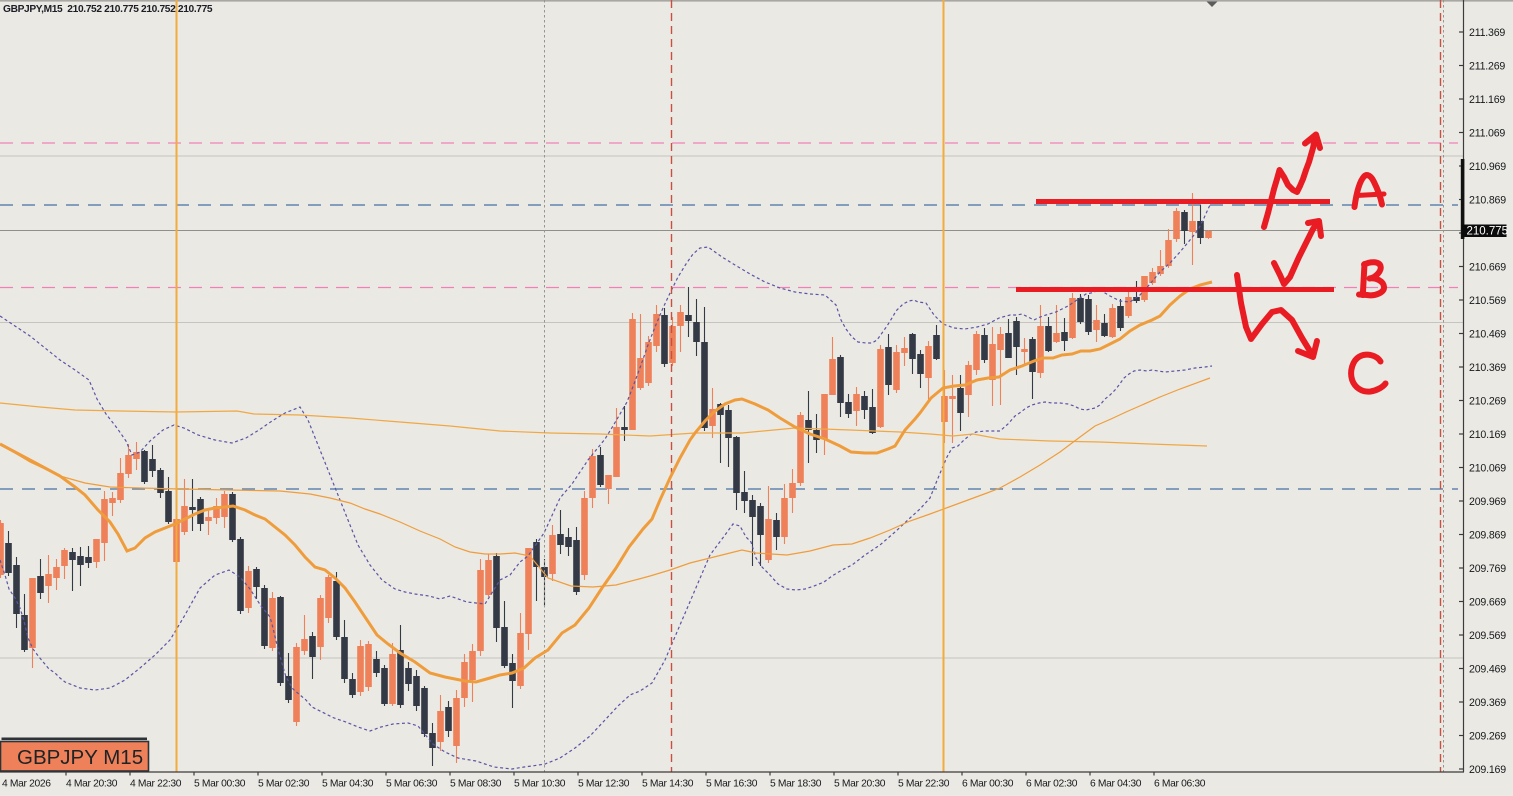 The width and height of the screenshot is (1513, 796). What do you see at coordinates (1487, 368) in the screenshot?
I see `svg-text: 210.369` at bounding box center [1487, 368].